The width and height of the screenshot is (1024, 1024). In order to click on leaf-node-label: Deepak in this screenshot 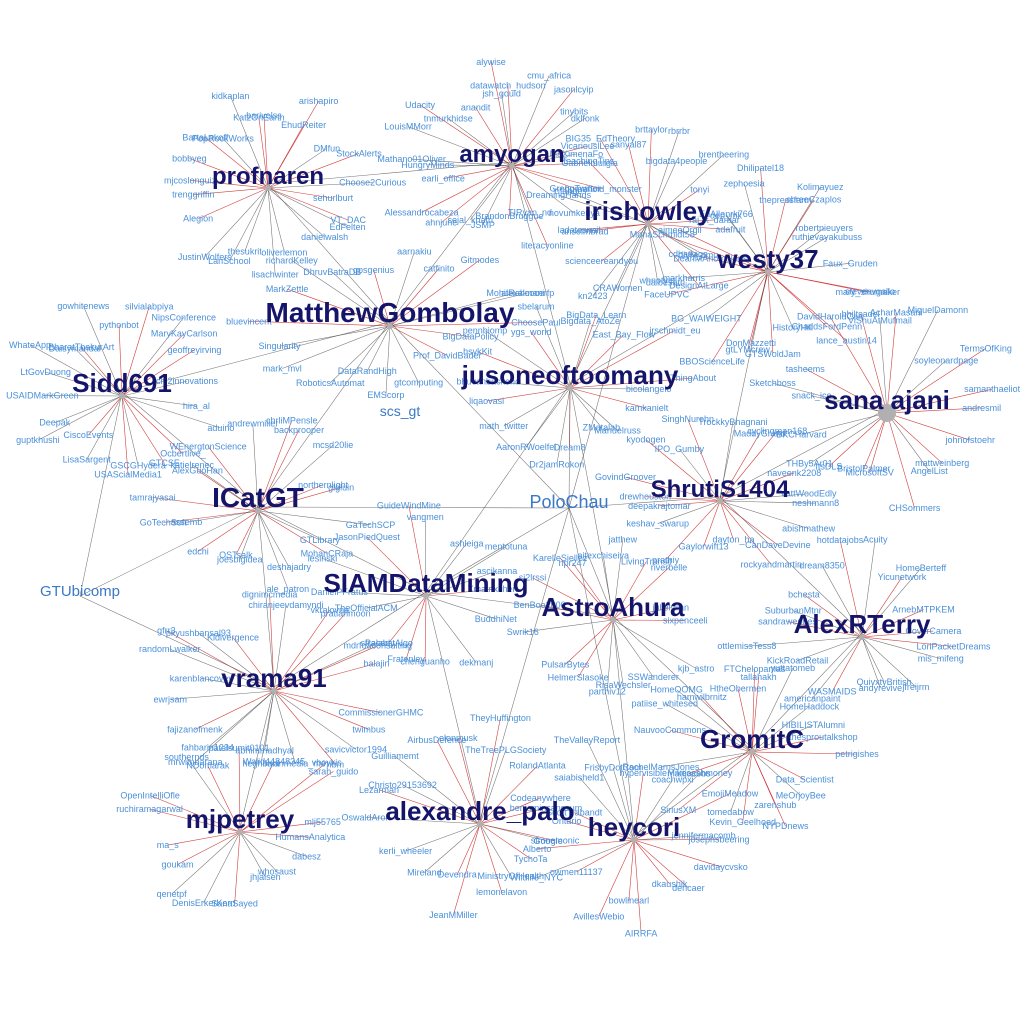, I will do `click(55, 423)`.